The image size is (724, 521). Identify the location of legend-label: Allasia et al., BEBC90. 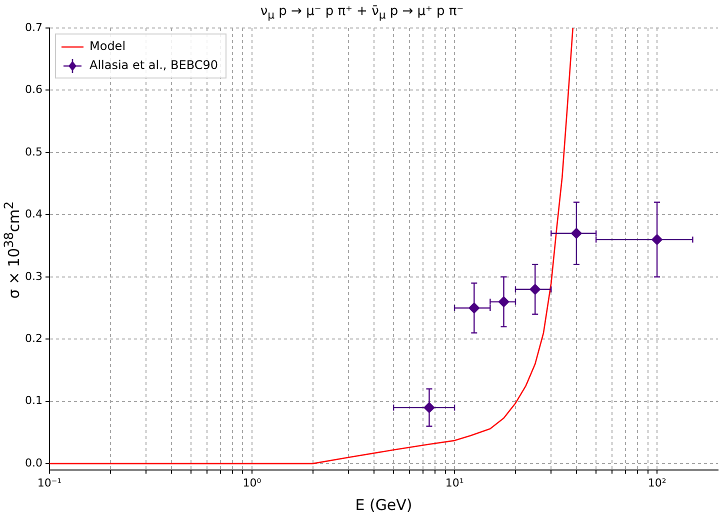
(153, 65).